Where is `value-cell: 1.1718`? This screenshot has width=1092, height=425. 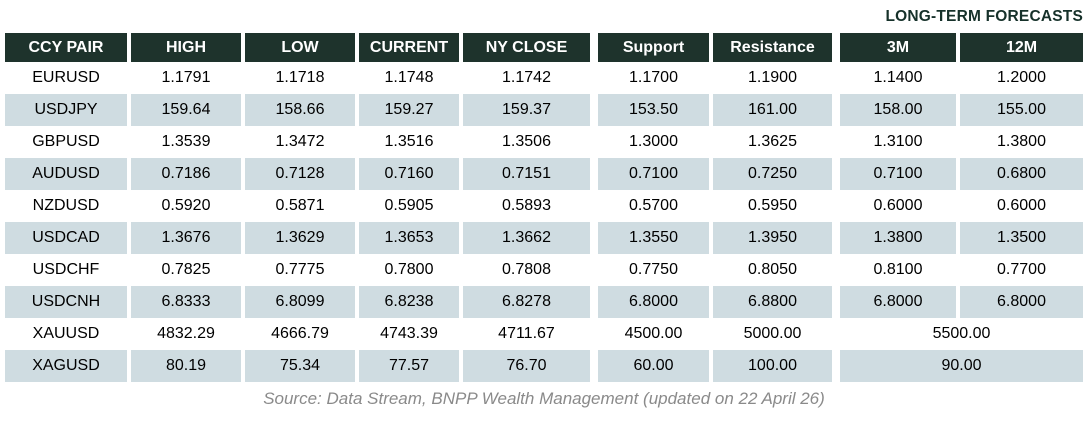 value-cell: 1.1718 is located at coordinates (300, 78).